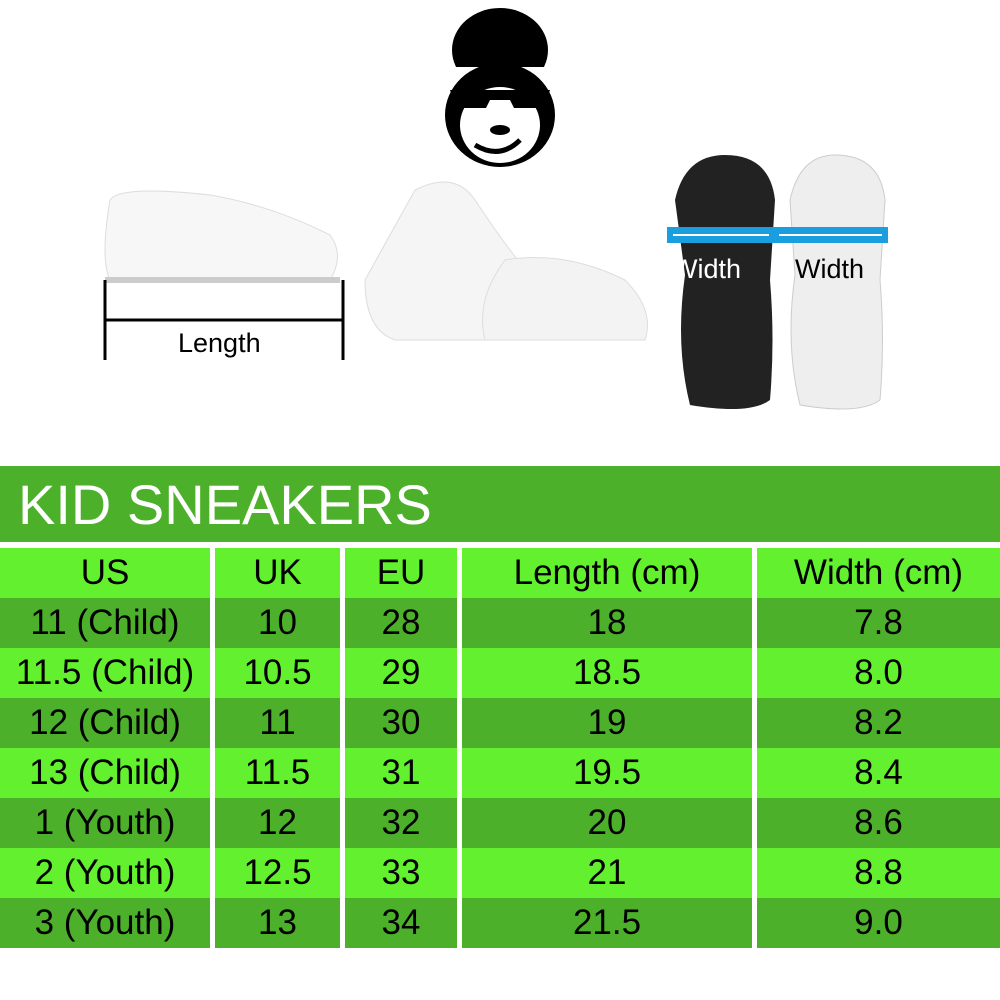 The height and width of the screenshot is (1000, 1000). I want to click on cell-length: 19.5, so click(609, 773).